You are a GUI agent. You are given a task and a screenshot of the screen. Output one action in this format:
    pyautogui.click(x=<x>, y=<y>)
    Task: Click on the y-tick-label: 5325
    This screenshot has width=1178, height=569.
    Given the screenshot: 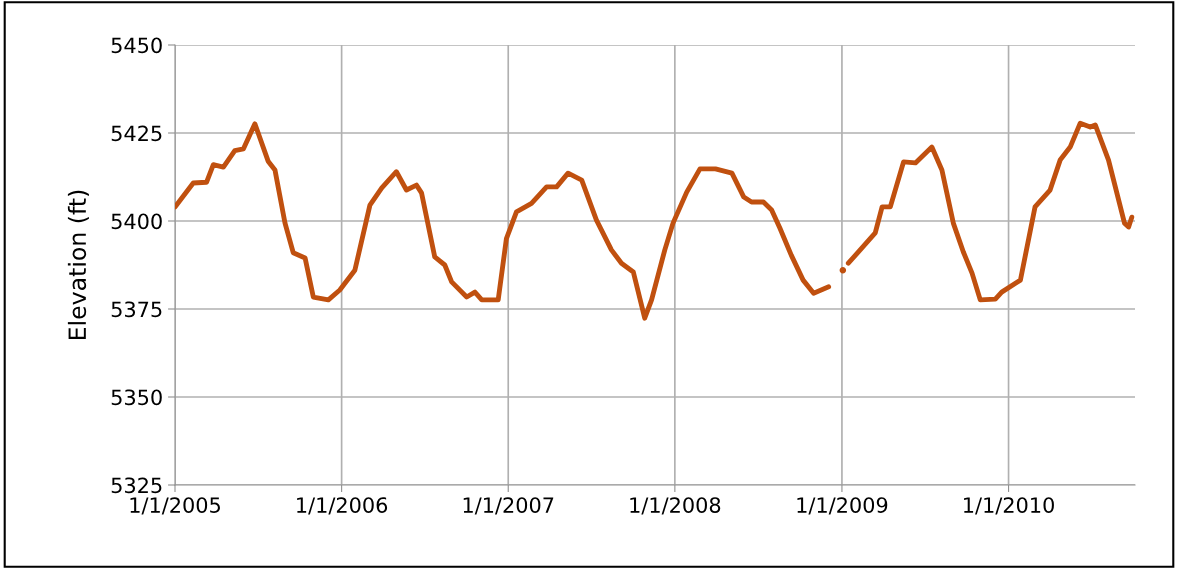 What is the action you would take?
    pyautogui.click(x=136, y=485)
    